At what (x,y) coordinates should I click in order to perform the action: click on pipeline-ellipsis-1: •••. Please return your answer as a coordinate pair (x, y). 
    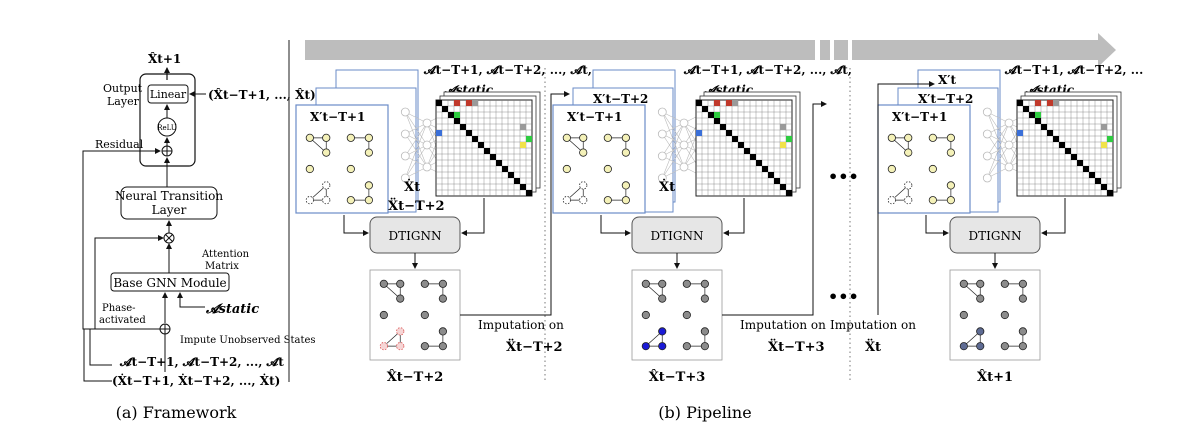
    Looking at the image, I should click on (843, 176).